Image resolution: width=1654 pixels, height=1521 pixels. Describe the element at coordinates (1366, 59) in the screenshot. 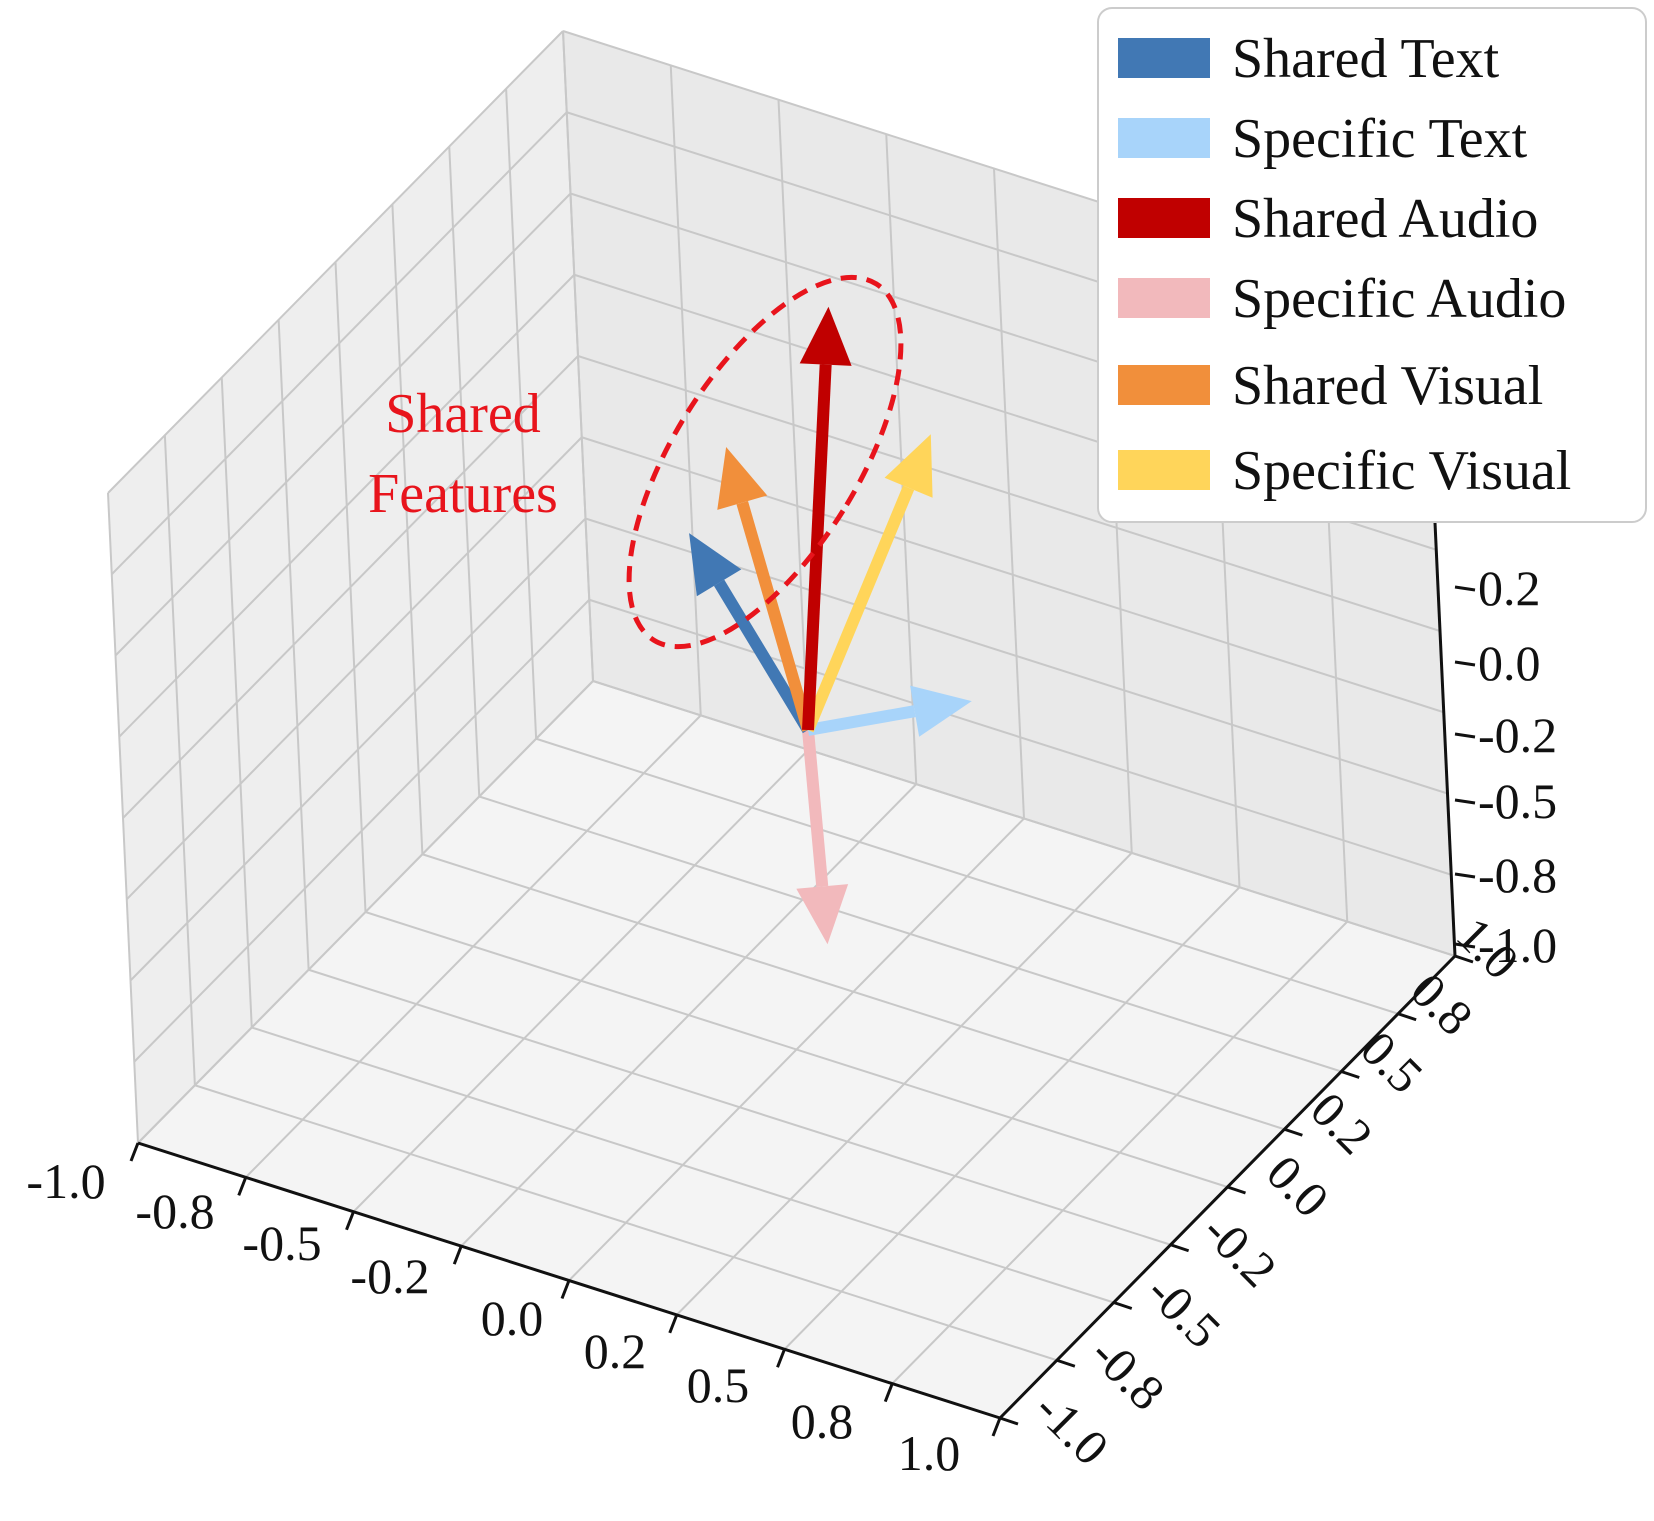

I see `legend-label: Shared Text` at that location.